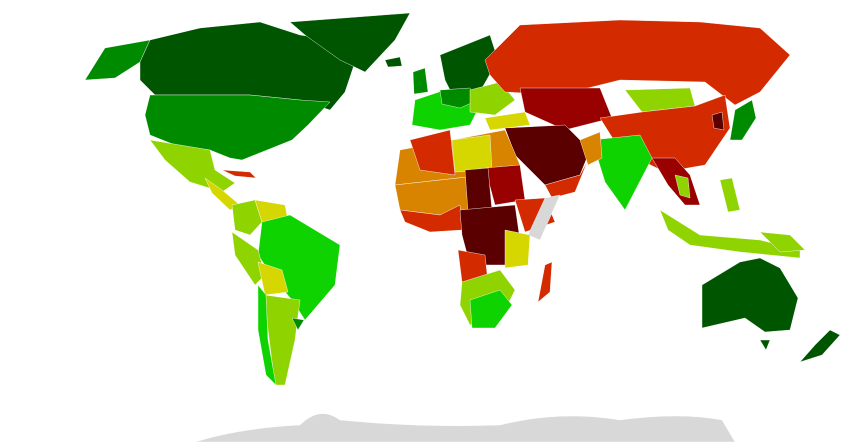  Describe the element at coordinates (393, 62) in the screenshot. I see `region-iceland` at that location.